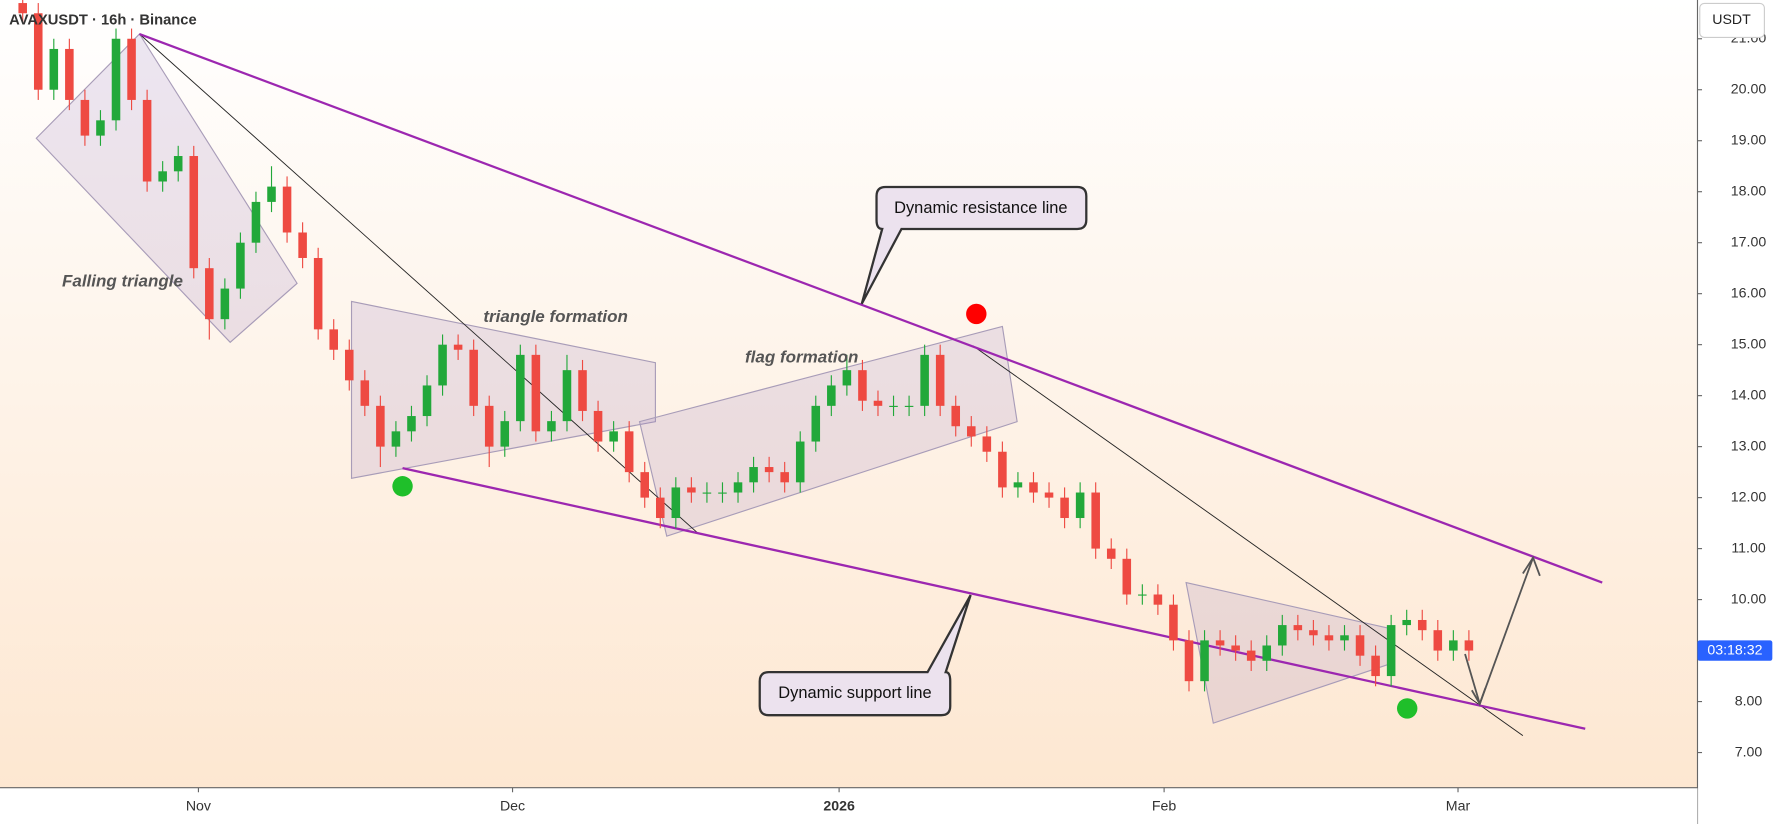 The width and height of the screenshot is (1778, 824). I want to click on annotation: Falling triangle, so click(122, 281).